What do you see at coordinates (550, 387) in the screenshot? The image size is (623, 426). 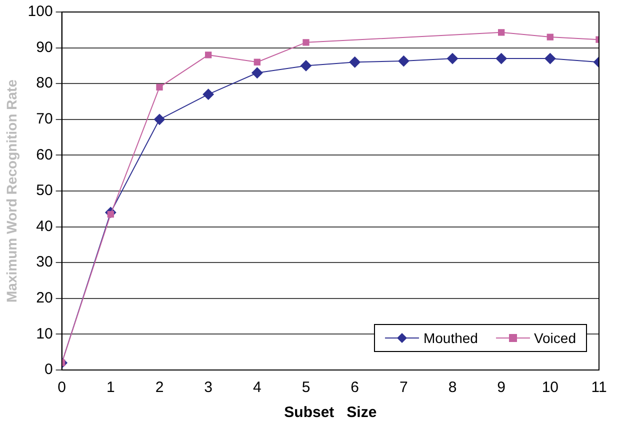 I see `x-tick-label: 10` at bounding box center [550, 387].